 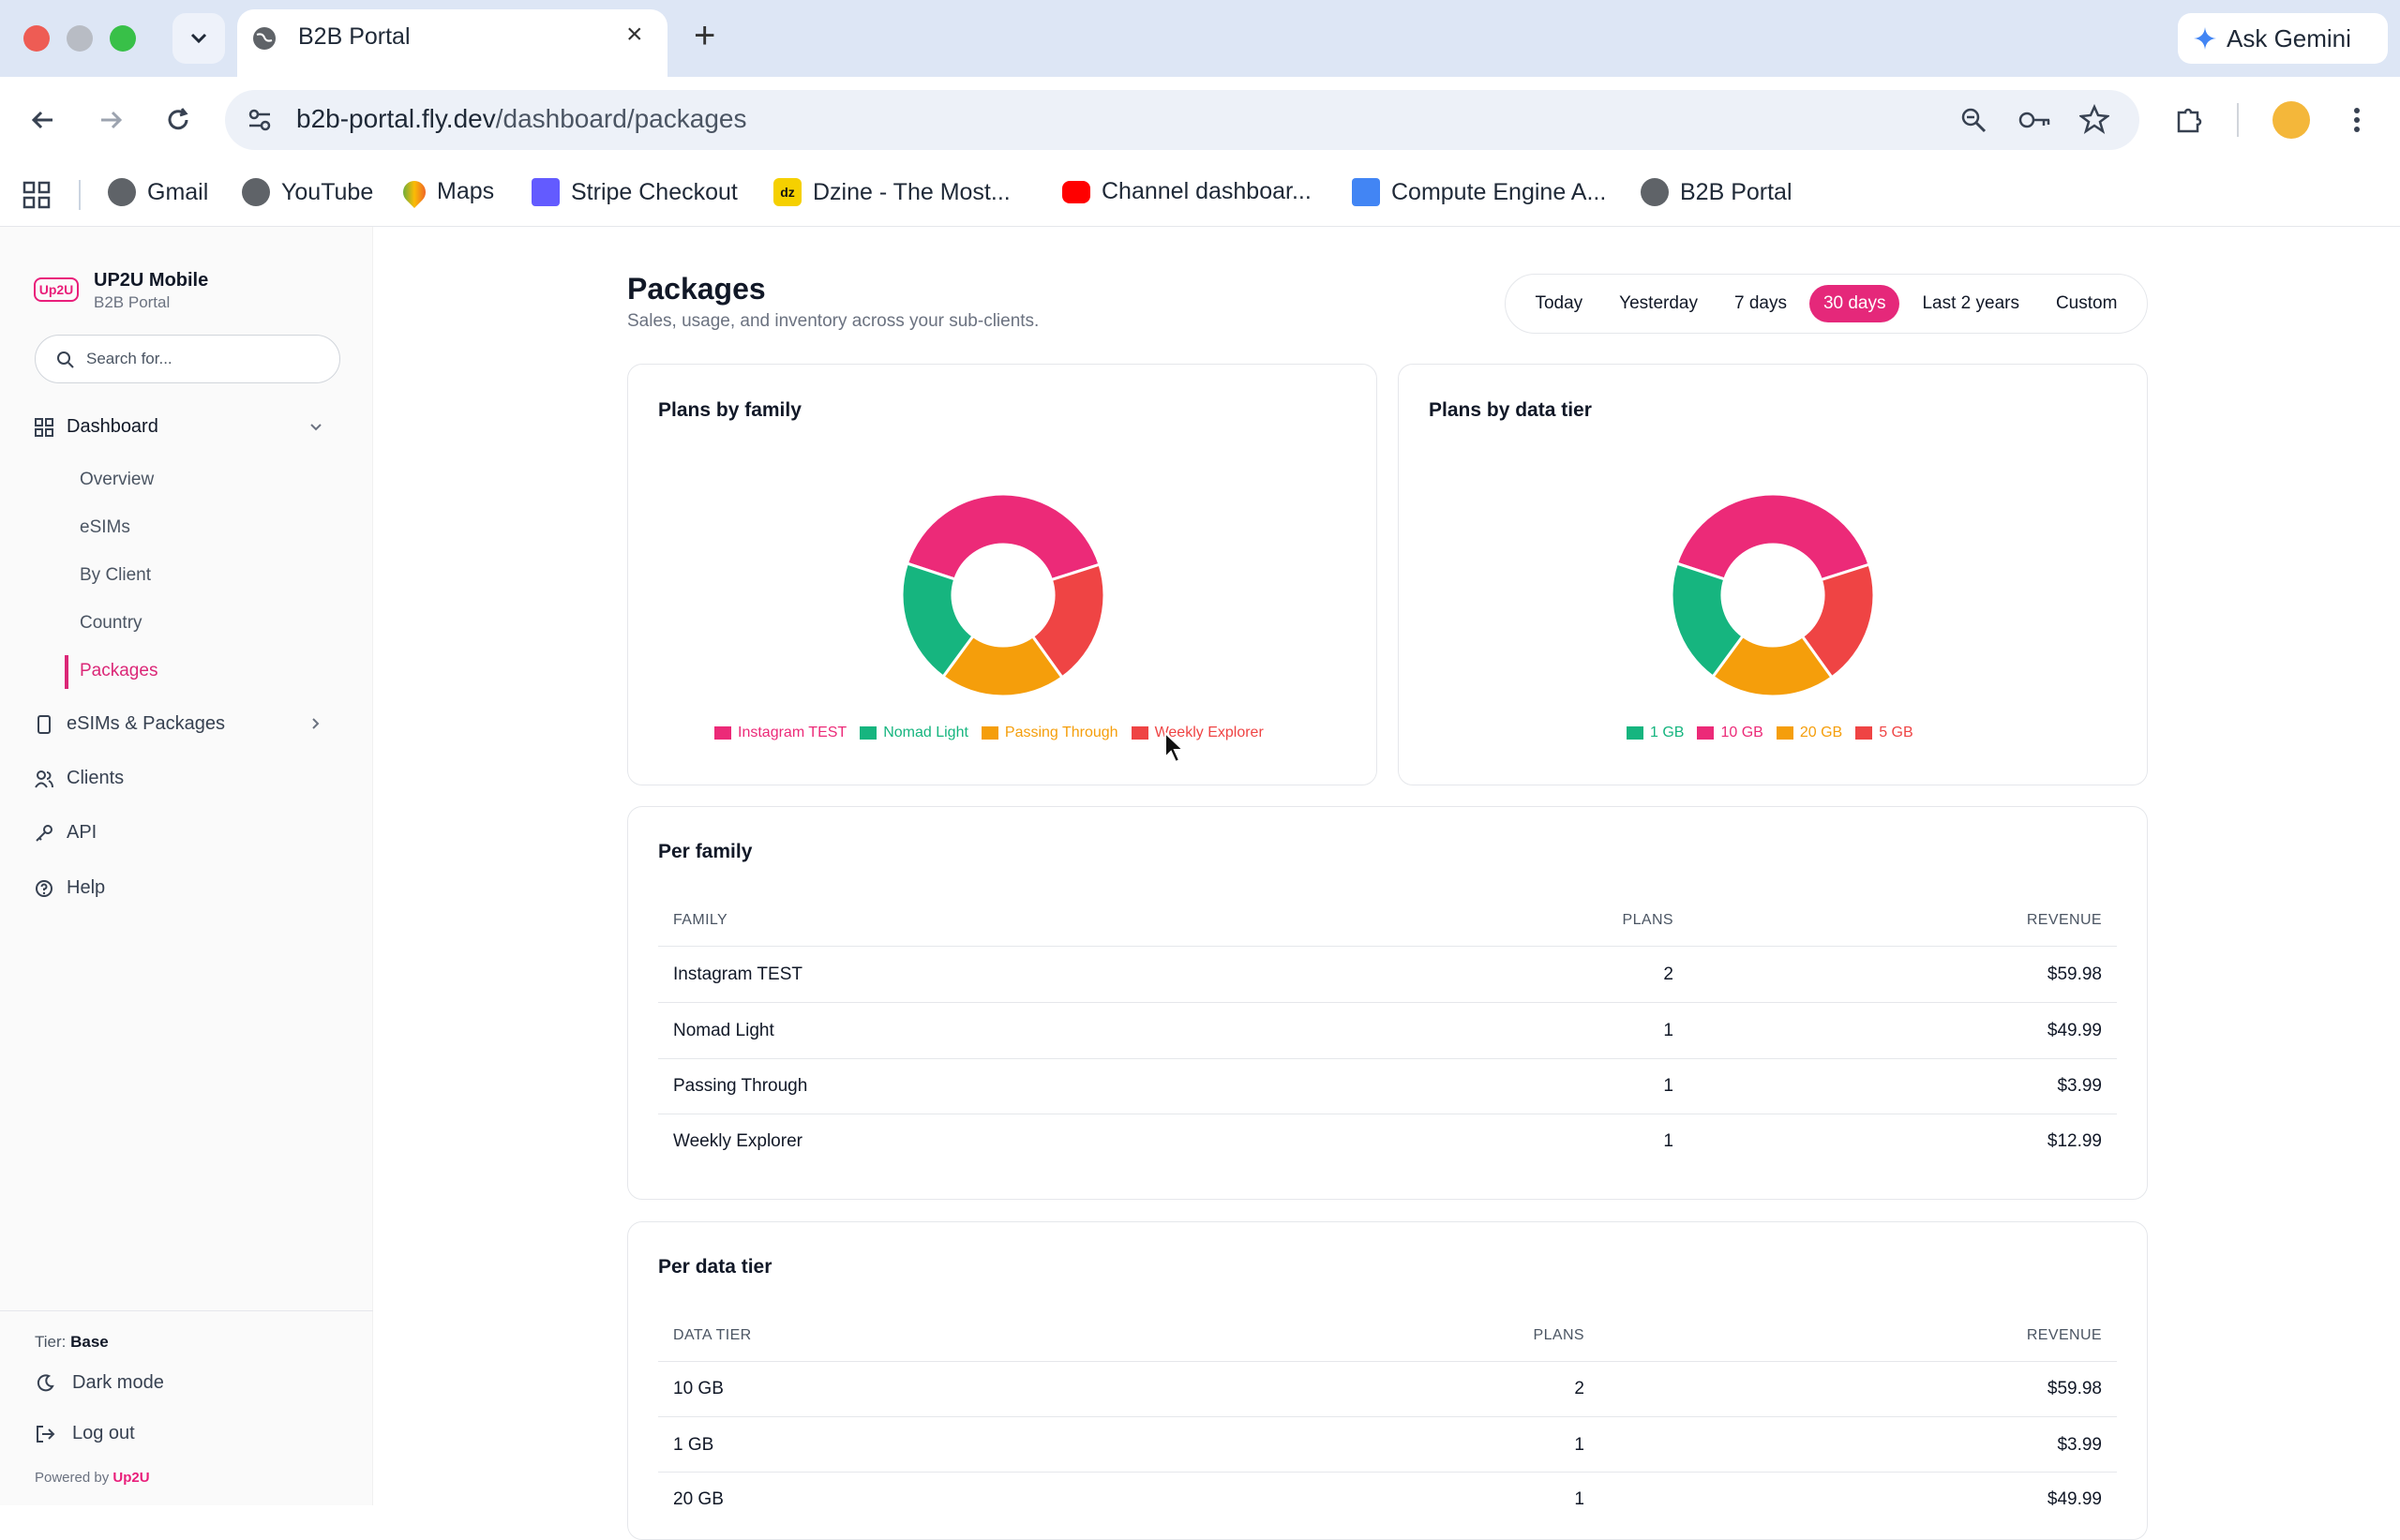 What do you see at coordinates (1730, 733) in the screenshot?
I see `legend-item-10-gb: 10 GB` at bounding box center [1730, 733].